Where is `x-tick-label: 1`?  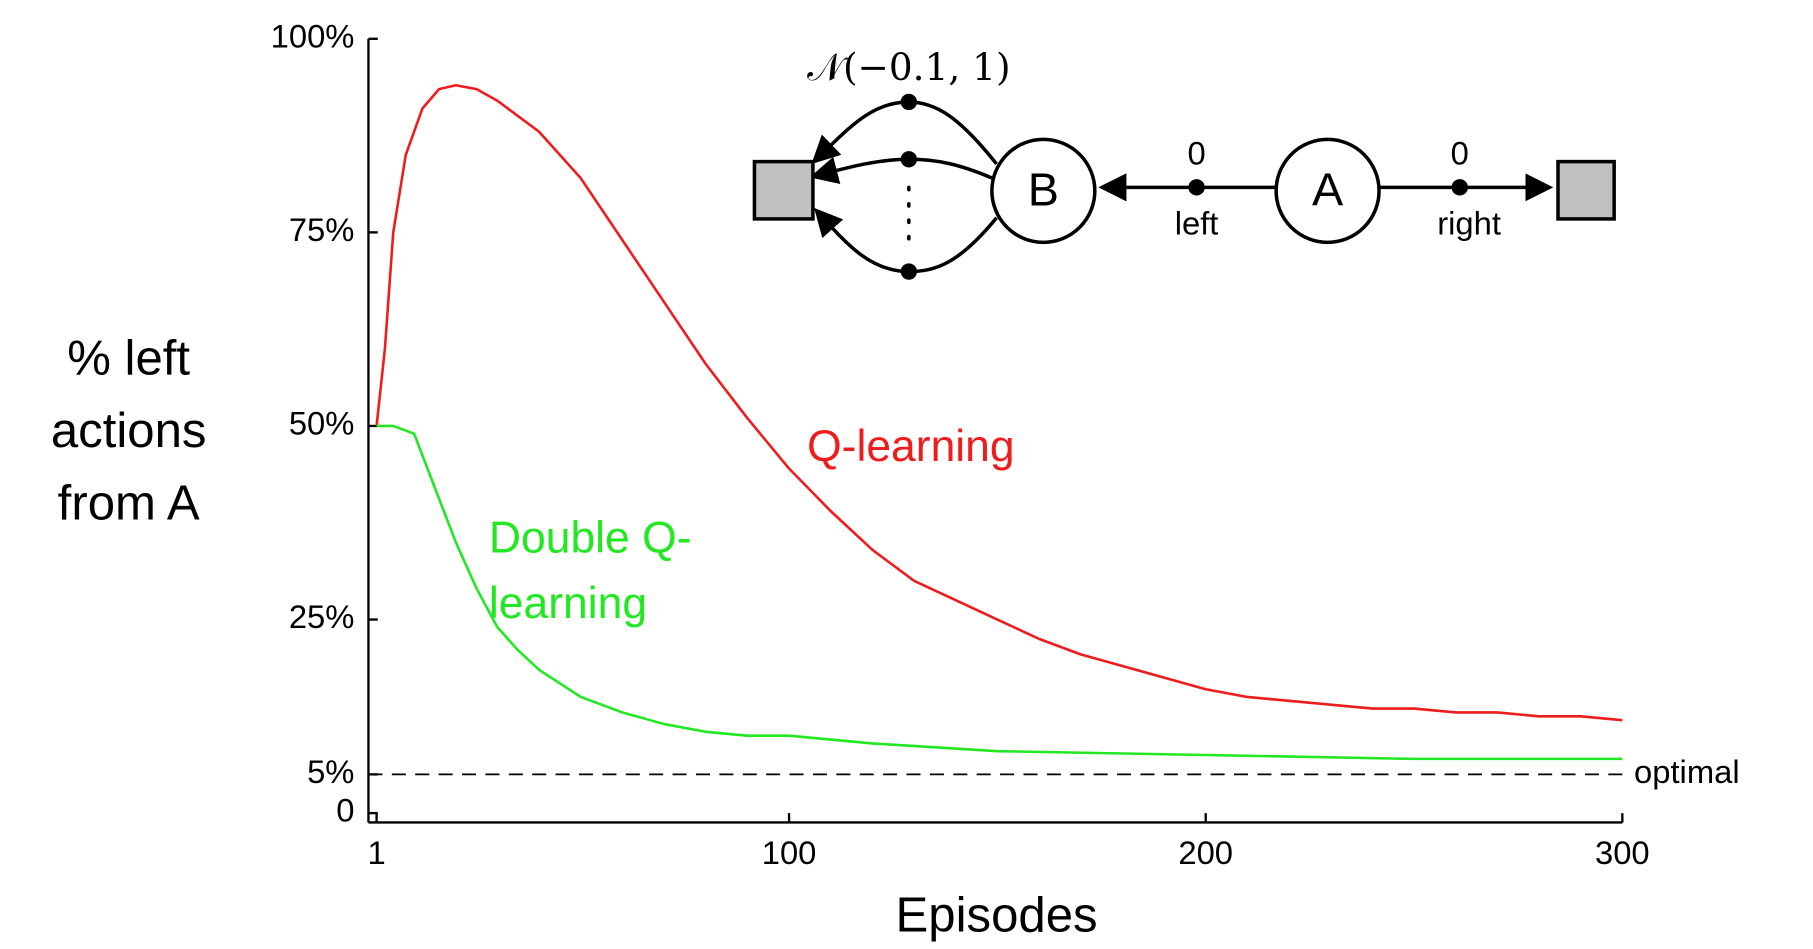
x-tick-label: 1 is located at coordinates (376, 852).